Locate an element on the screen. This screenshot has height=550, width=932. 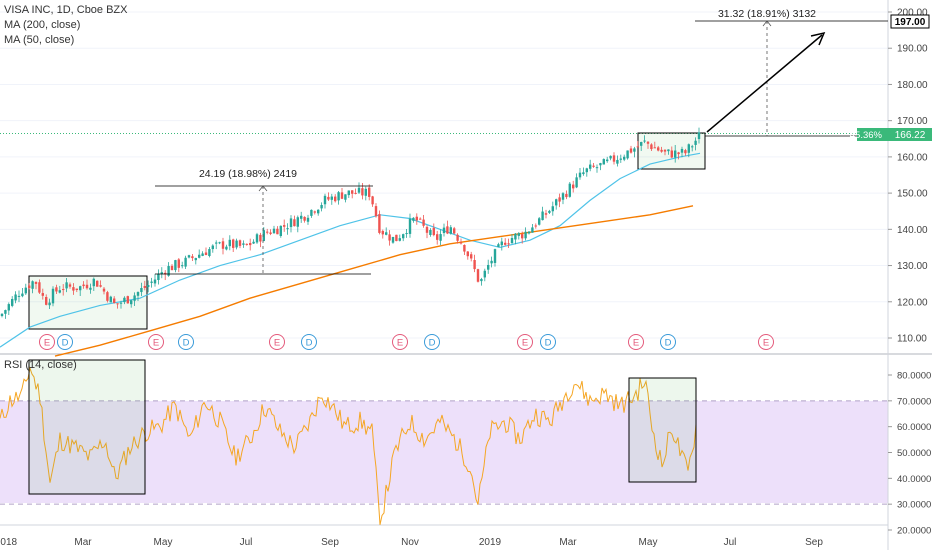
measure2-arrowhead is located at coordinates (767, 23).